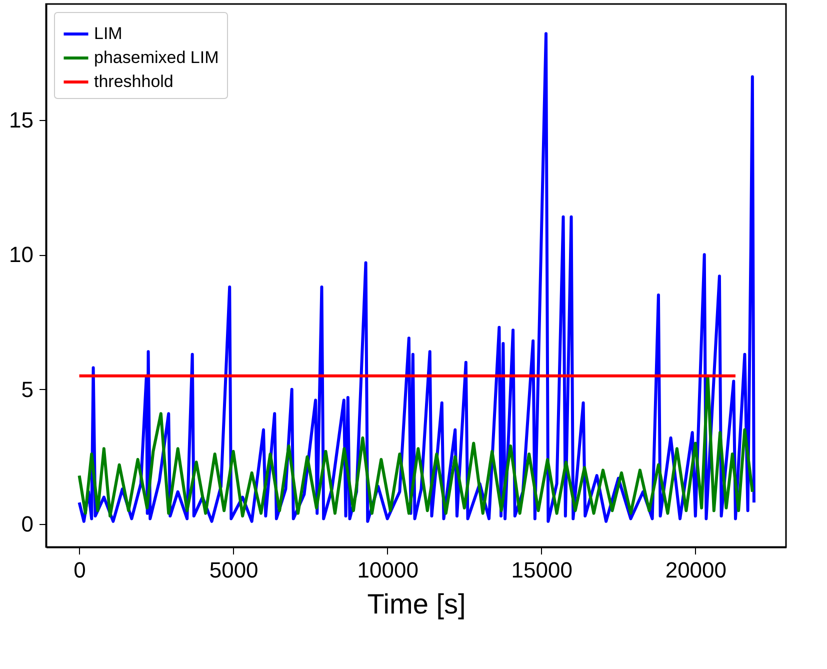 Image resolution: width=827 pixels, height=669 pixels. Describe the element at coordinates (233, 570) in the screenshot. I see `x-tick-label: 5000` at that location.